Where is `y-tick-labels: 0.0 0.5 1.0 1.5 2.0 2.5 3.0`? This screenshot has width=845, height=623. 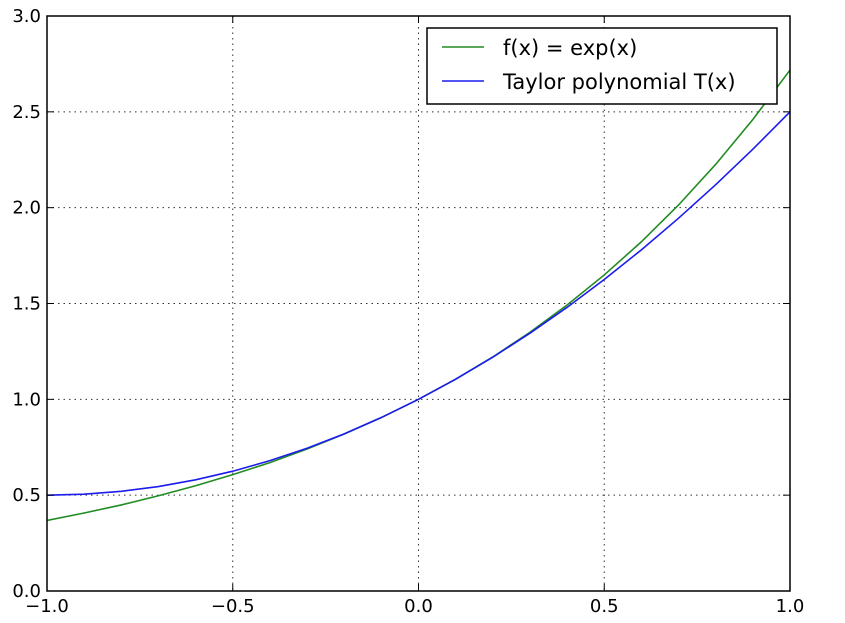
y-tick-labels: 0.0 0.5 1.0 1.5 2.0 2.5 3.0 is located at coordinates (26, 304).